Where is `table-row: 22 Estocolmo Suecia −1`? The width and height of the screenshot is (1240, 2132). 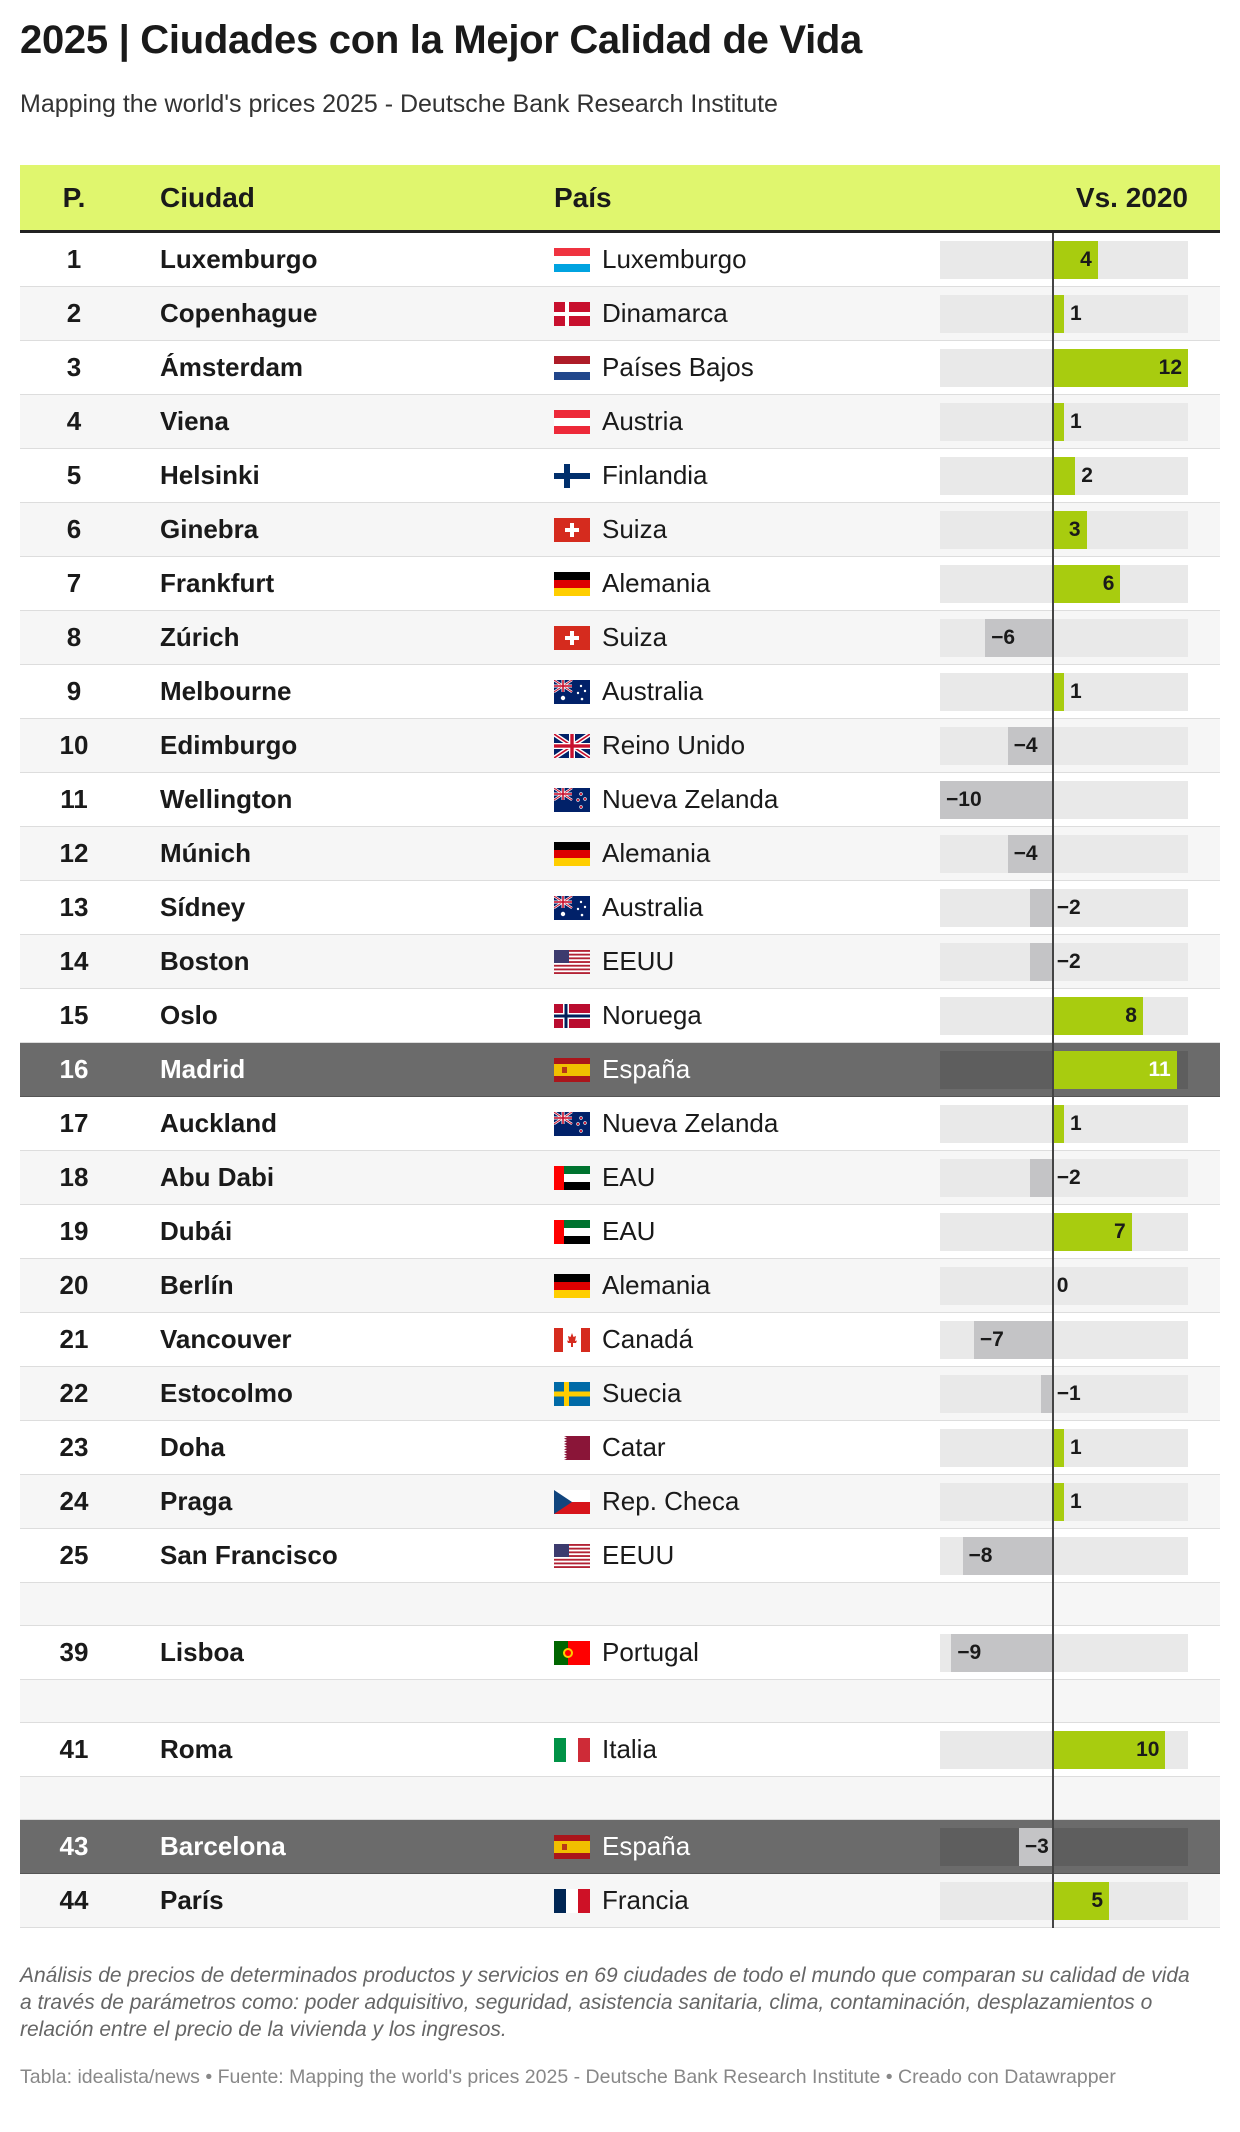 table-row: 22 Estocolmo Suecia −1 is located at coordinates (620, 1394).